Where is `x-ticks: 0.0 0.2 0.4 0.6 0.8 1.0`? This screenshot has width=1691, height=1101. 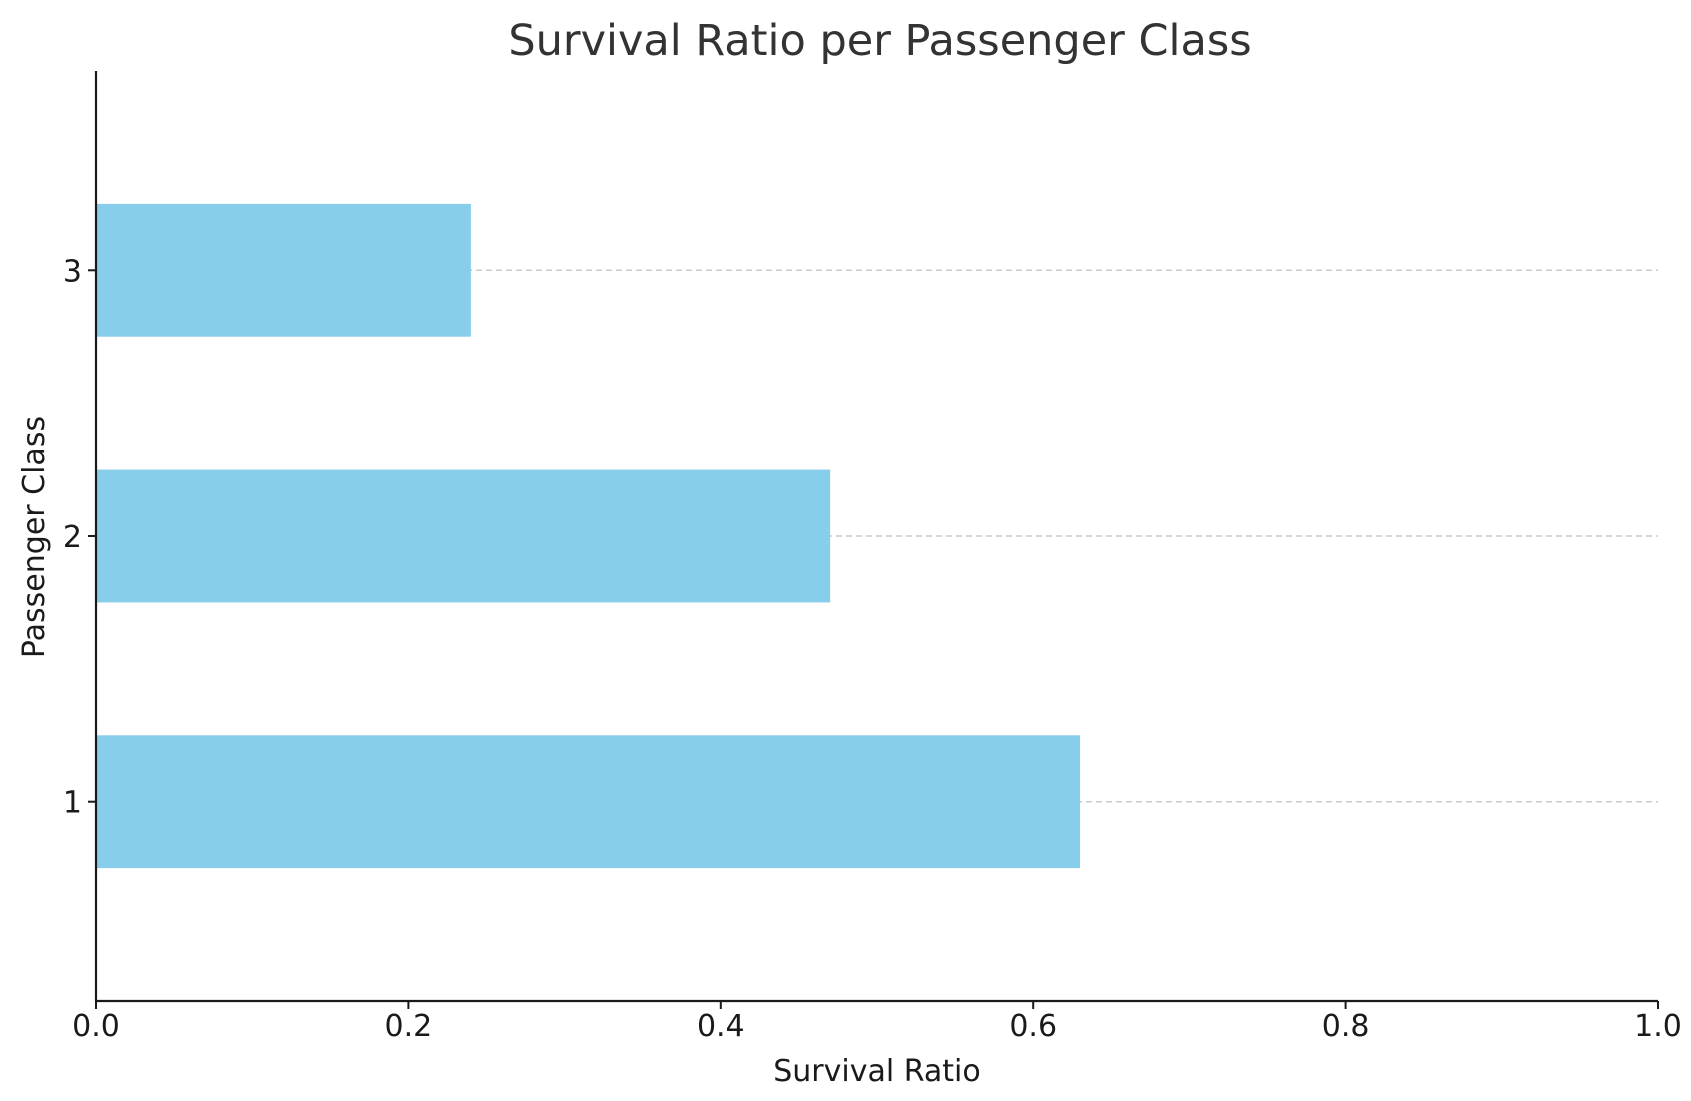 x-ticks: 0.0 0.2 0.4 0.6 0.8 1.0 is located at coordinates (877, 1022).